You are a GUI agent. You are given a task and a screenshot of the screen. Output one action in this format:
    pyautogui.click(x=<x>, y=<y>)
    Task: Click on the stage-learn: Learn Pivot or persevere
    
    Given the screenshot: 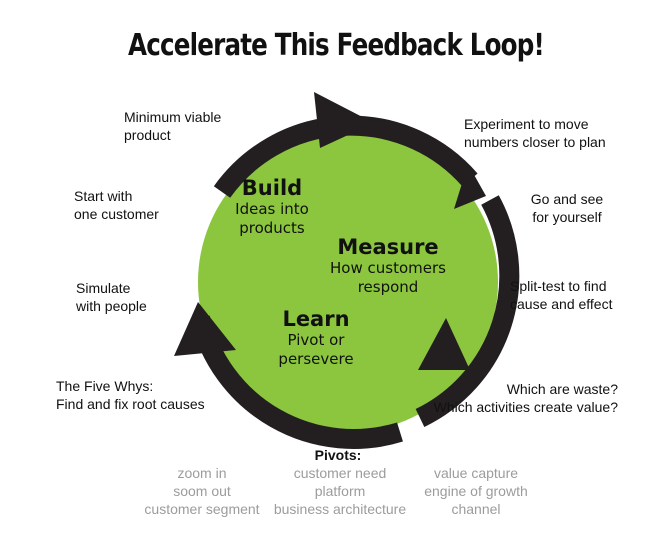 What is the action you would take?
    pyautogui.click(x=316, y=338)
    